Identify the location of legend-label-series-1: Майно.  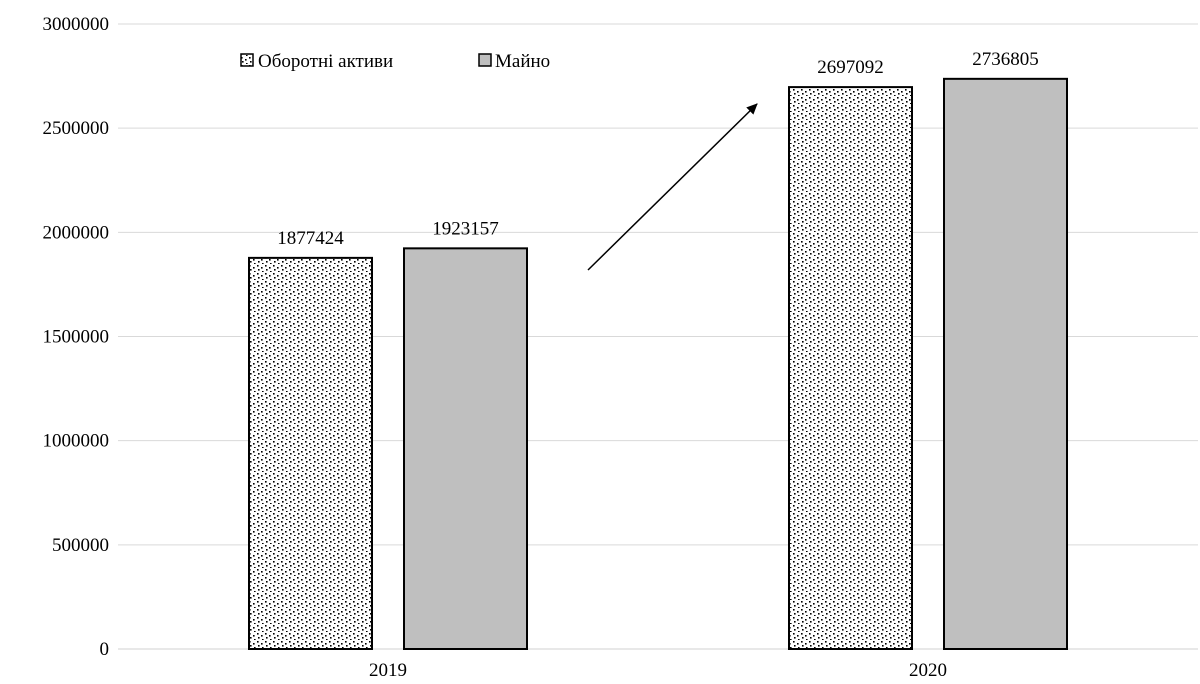
(522, 61).